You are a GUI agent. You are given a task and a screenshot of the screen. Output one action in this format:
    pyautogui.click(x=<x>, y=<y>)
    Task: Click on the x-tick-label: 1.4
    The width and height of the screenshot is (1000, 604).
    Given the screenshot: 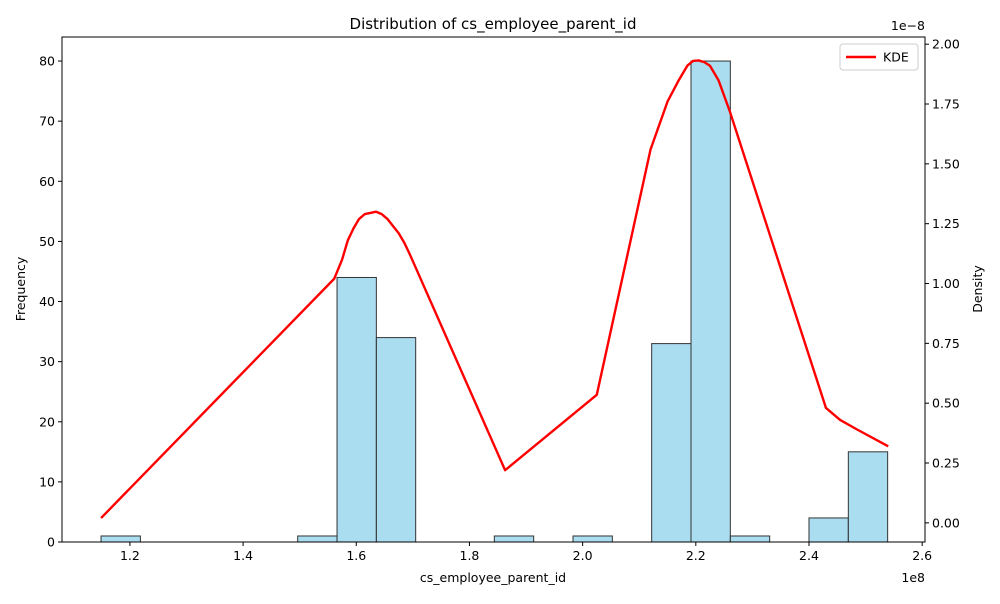 What is the action you would take?
    pyautogui.click(x=243, y=555)
    